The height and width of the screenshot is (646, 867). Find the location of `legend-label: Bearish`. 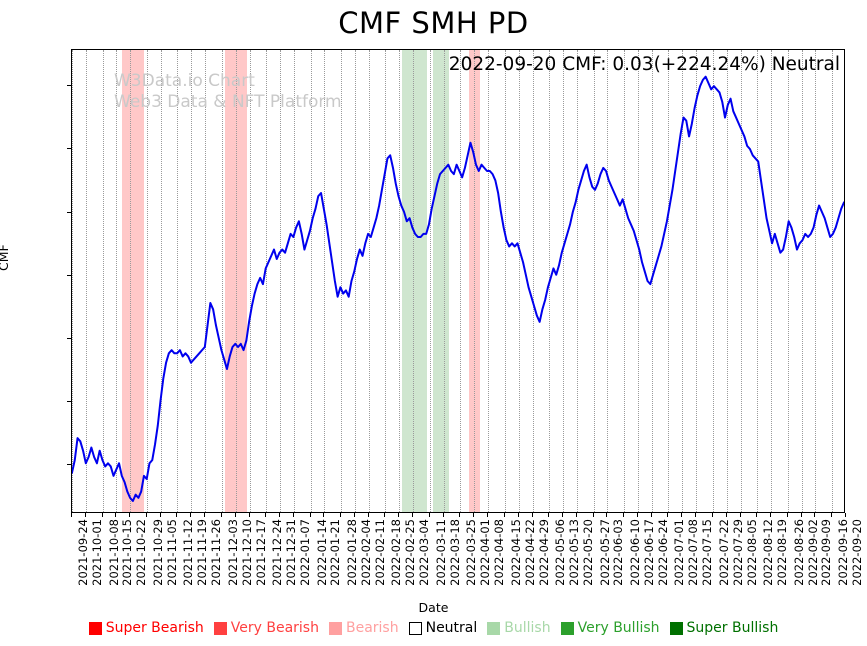

legend-label: Bearish is located at coordinates (372, 628).